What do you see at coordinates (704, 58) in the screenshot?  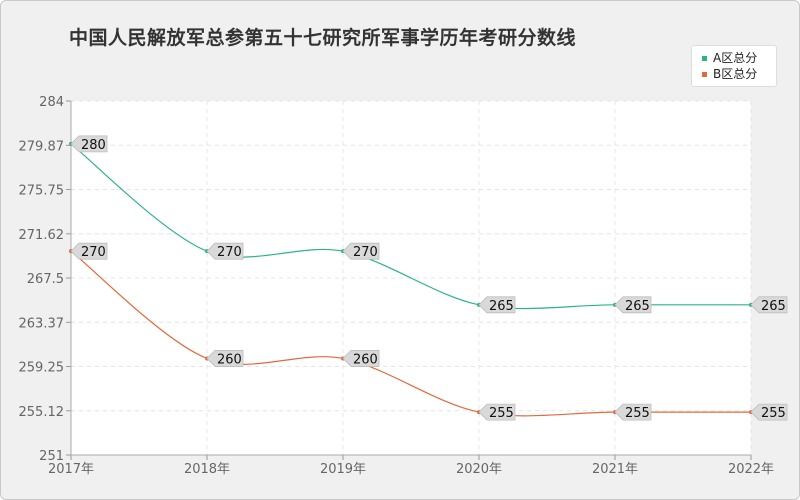 I see `legend-swatch-a` at bounding box center [704, 58].